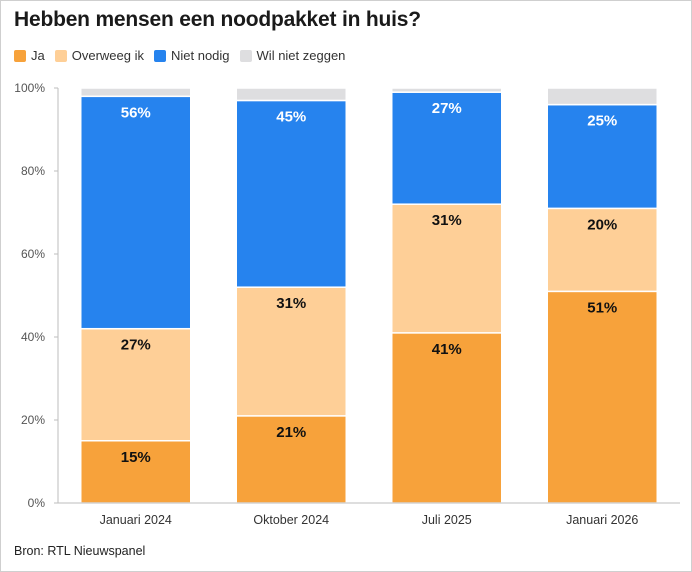 This screenshot has height=572, width=692. Describe the element at coordinates (60, 55) in the screenshot. I see `legend-swatch-overweeg-ik` at that location.